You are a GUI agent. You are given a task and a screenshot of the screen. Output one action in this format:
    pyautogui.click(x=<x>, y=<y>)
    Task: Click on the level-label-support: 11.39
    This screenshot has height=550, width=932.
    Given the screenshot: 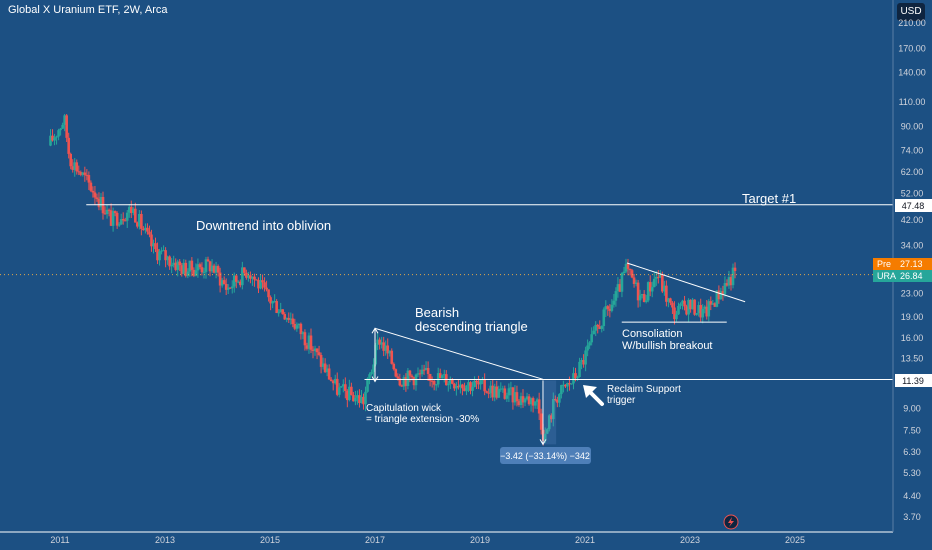 What is the action you would take?
    pyautogui.click(x=913, y=381)
    